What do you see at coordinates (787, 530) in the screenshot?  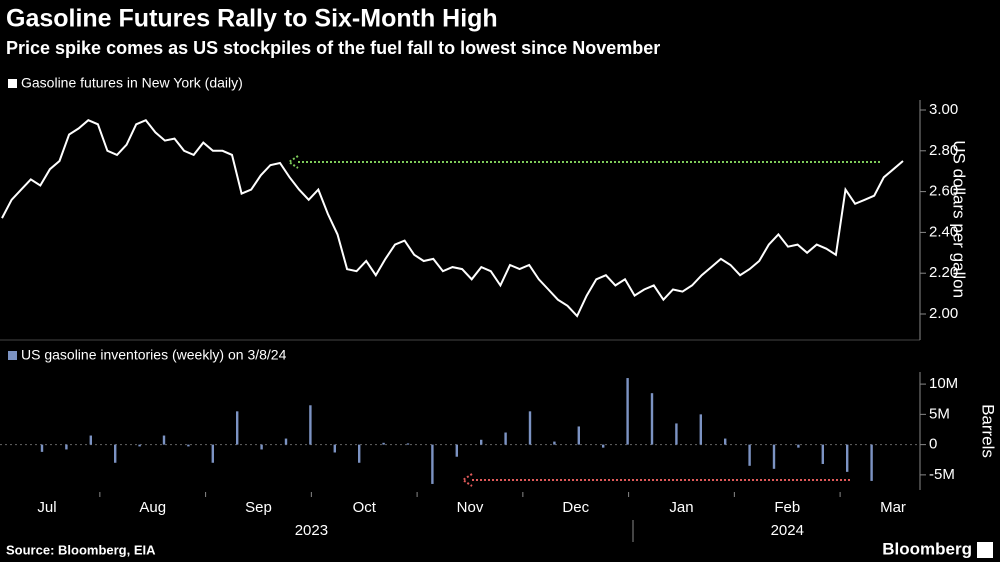 I see `year-label: 2024` at bounding box center [787, 530].